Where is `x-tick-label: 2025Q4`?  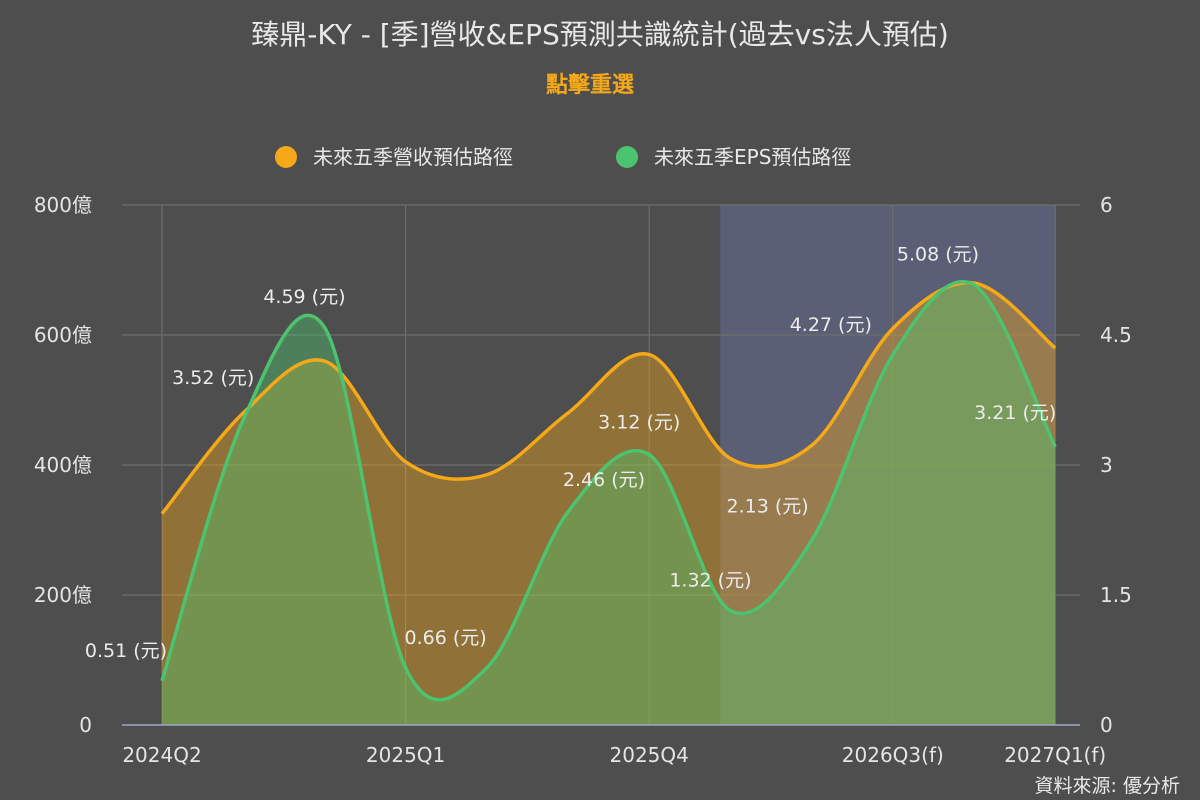
x-tick-label: 2025Q4 is located at coordinates (649, 755).